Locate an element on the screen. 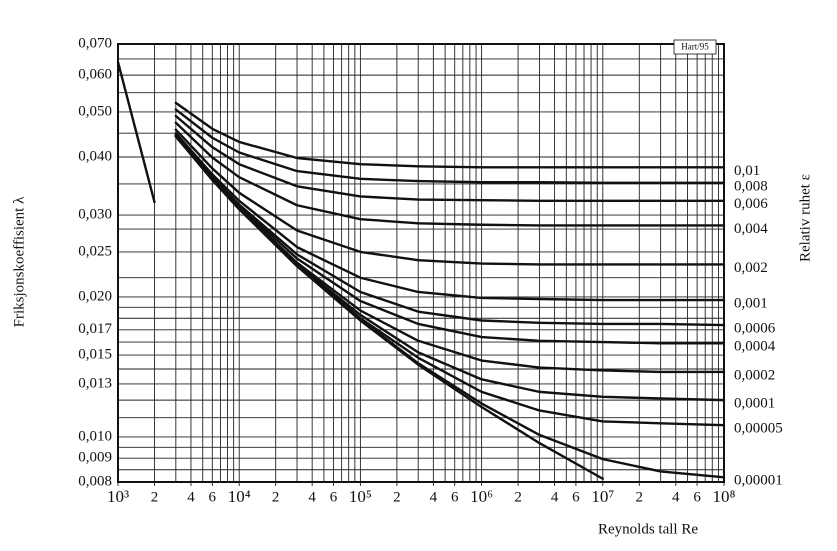 Image resolution: width=837 pixels, height=551 pixels. series-label: 0,0006 is located at coordinates (755, 329).